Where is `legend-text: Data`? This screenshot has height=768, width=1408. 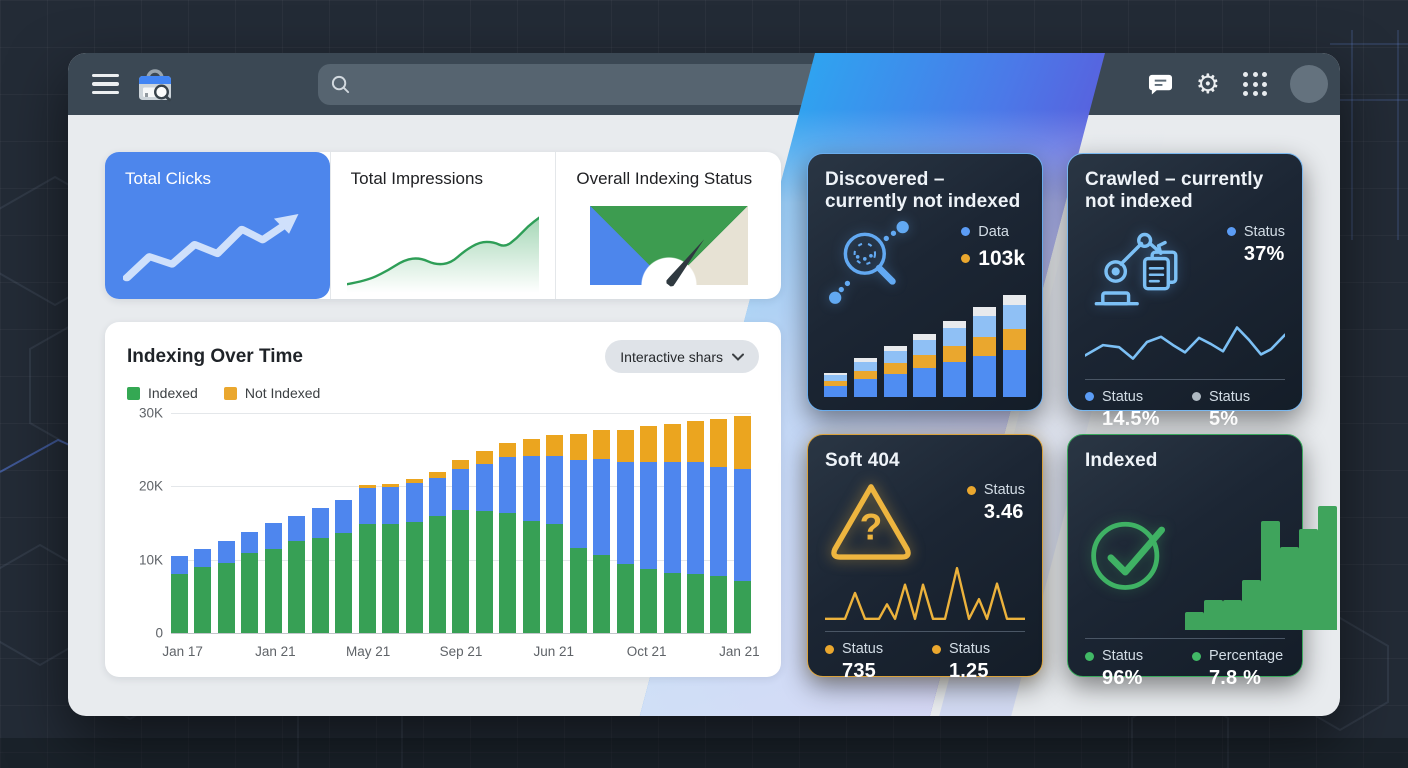 legend-text: Data is located at coordinates (993, 231).